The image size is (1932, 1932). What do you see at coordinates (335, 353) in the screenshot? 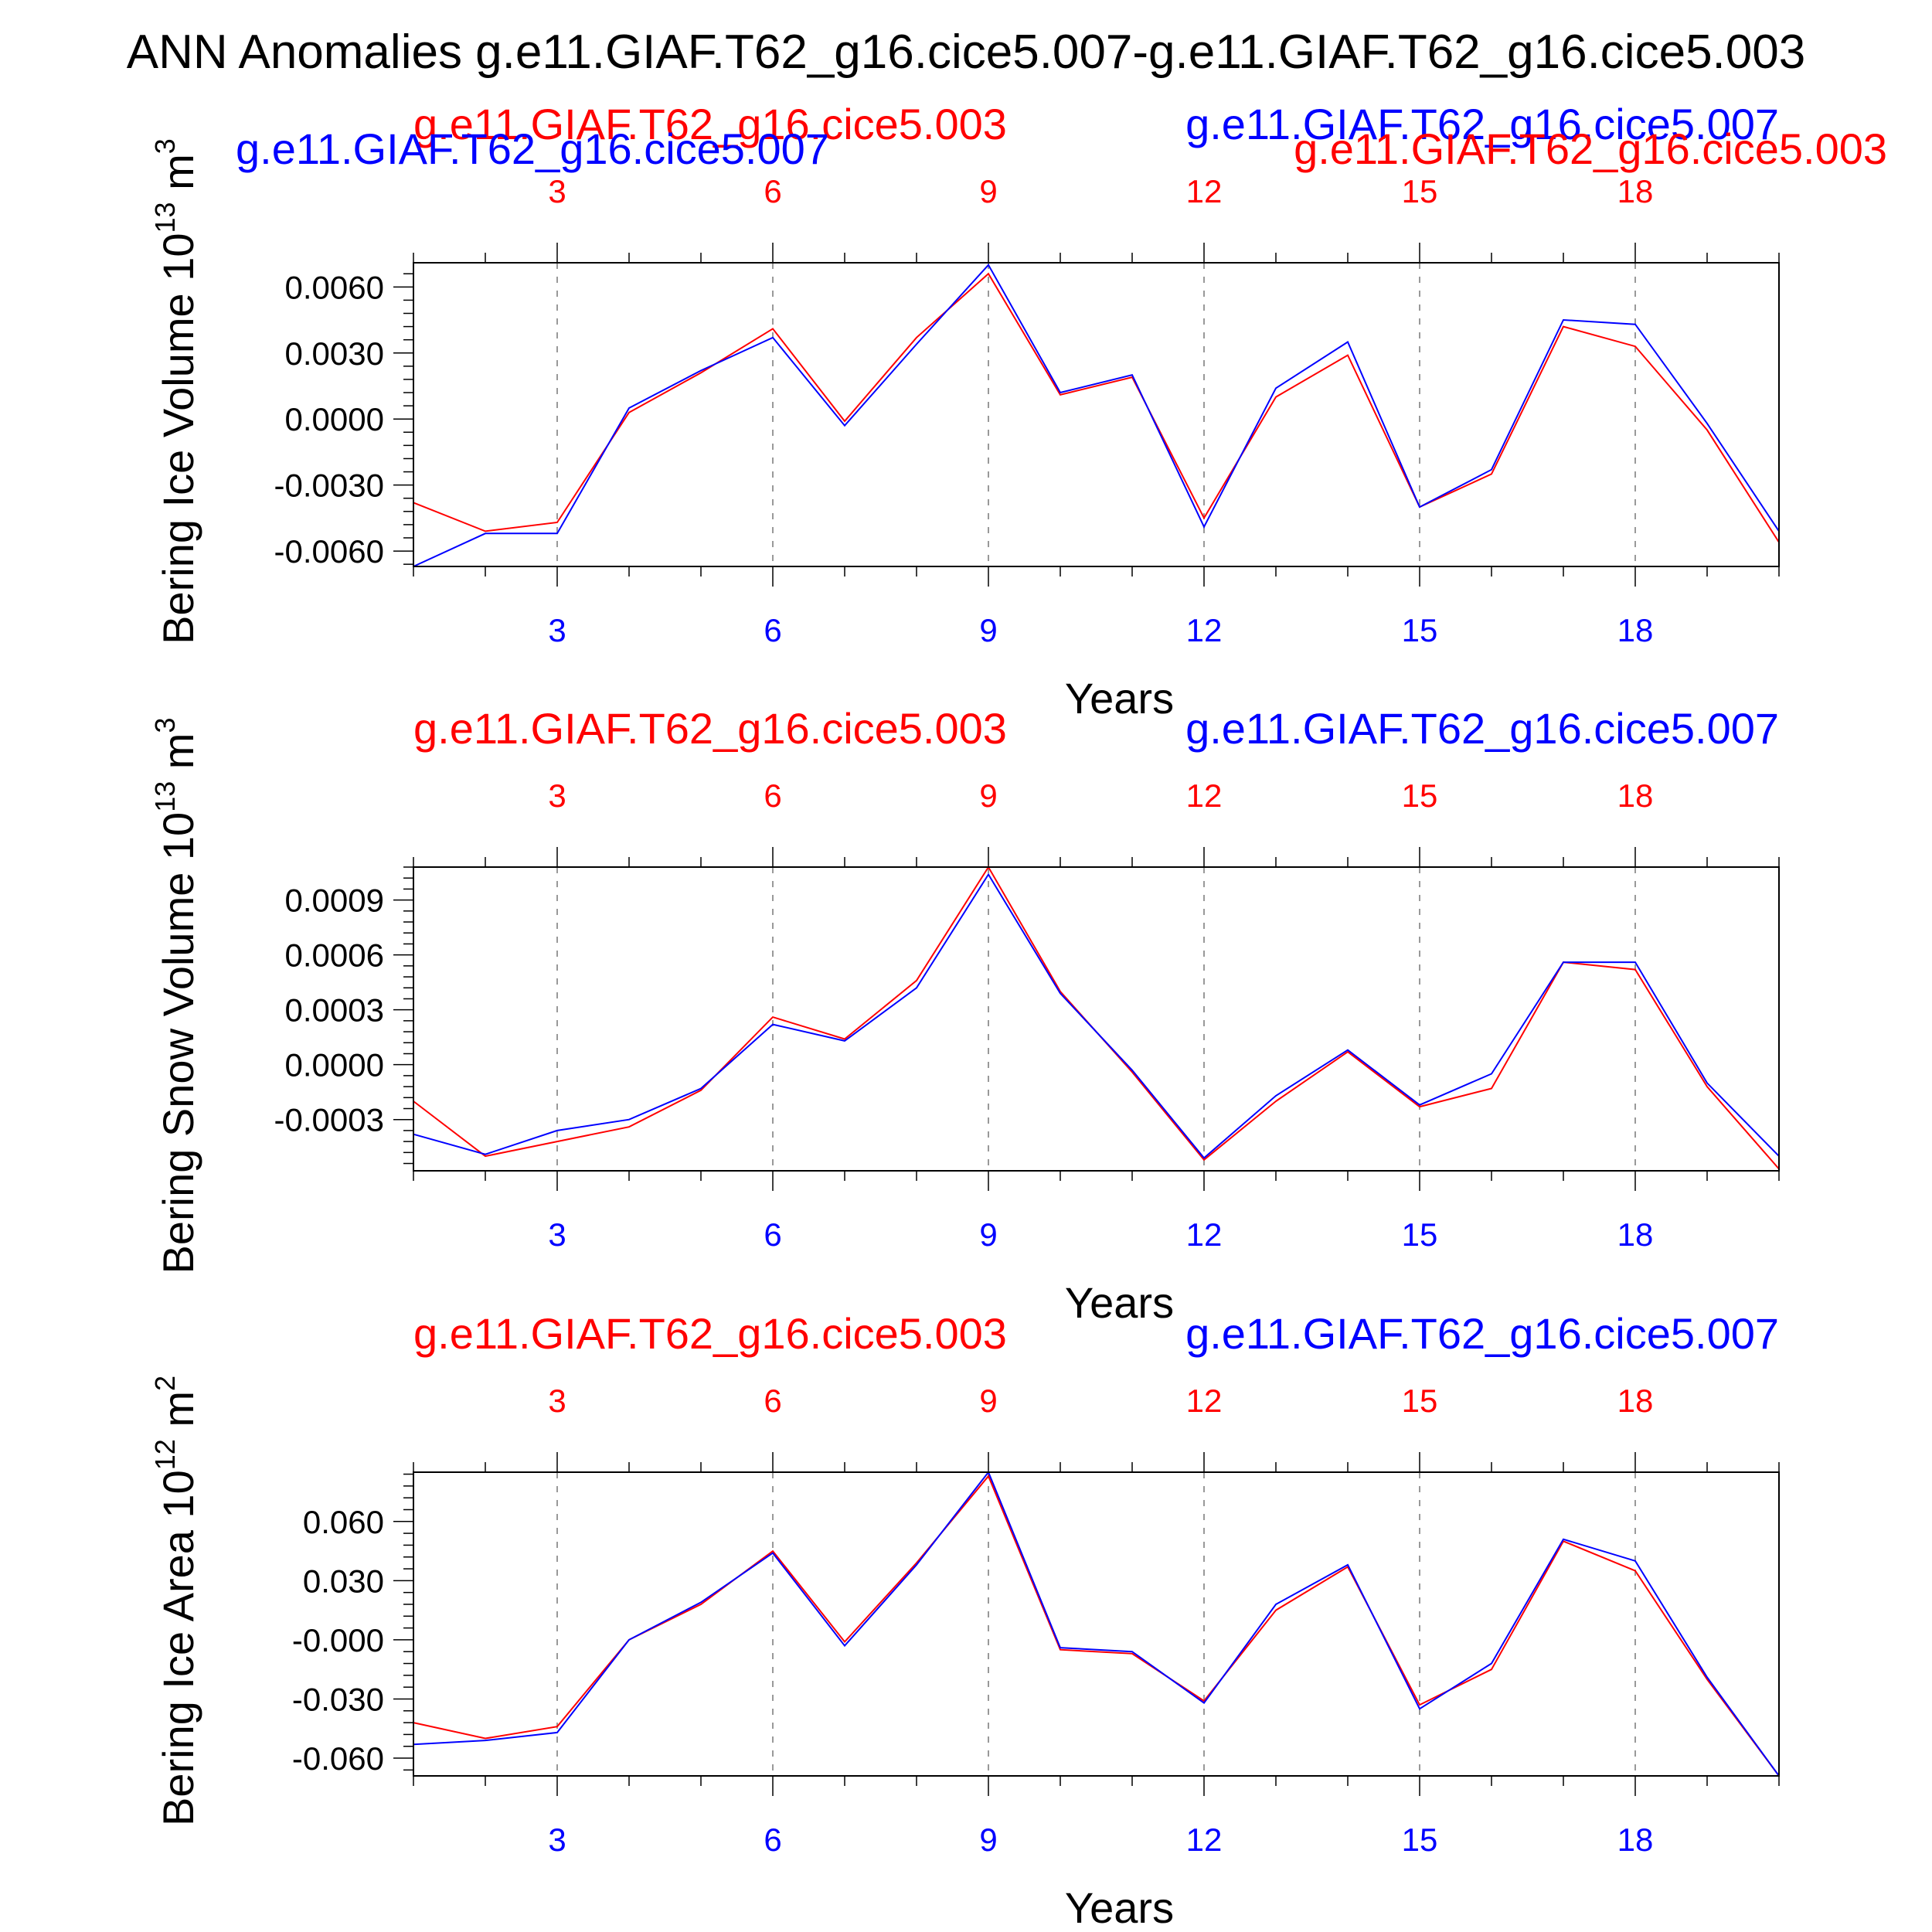
I see `y-tick-label: 0.0030` at bounding box center [335, 353].